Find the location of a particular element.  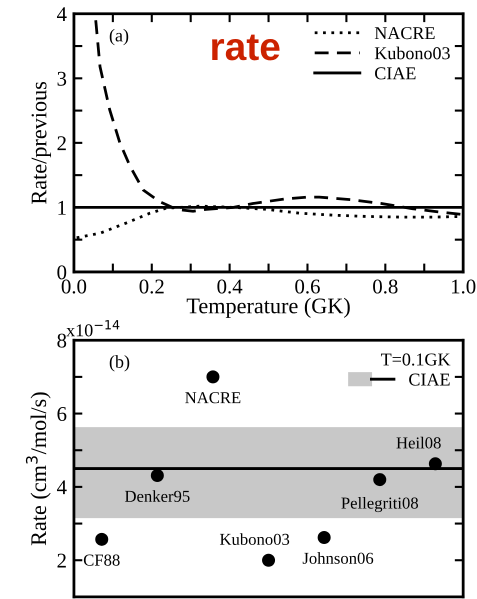

x-tick-label: 0.8 is located at coordinates (385, 286).